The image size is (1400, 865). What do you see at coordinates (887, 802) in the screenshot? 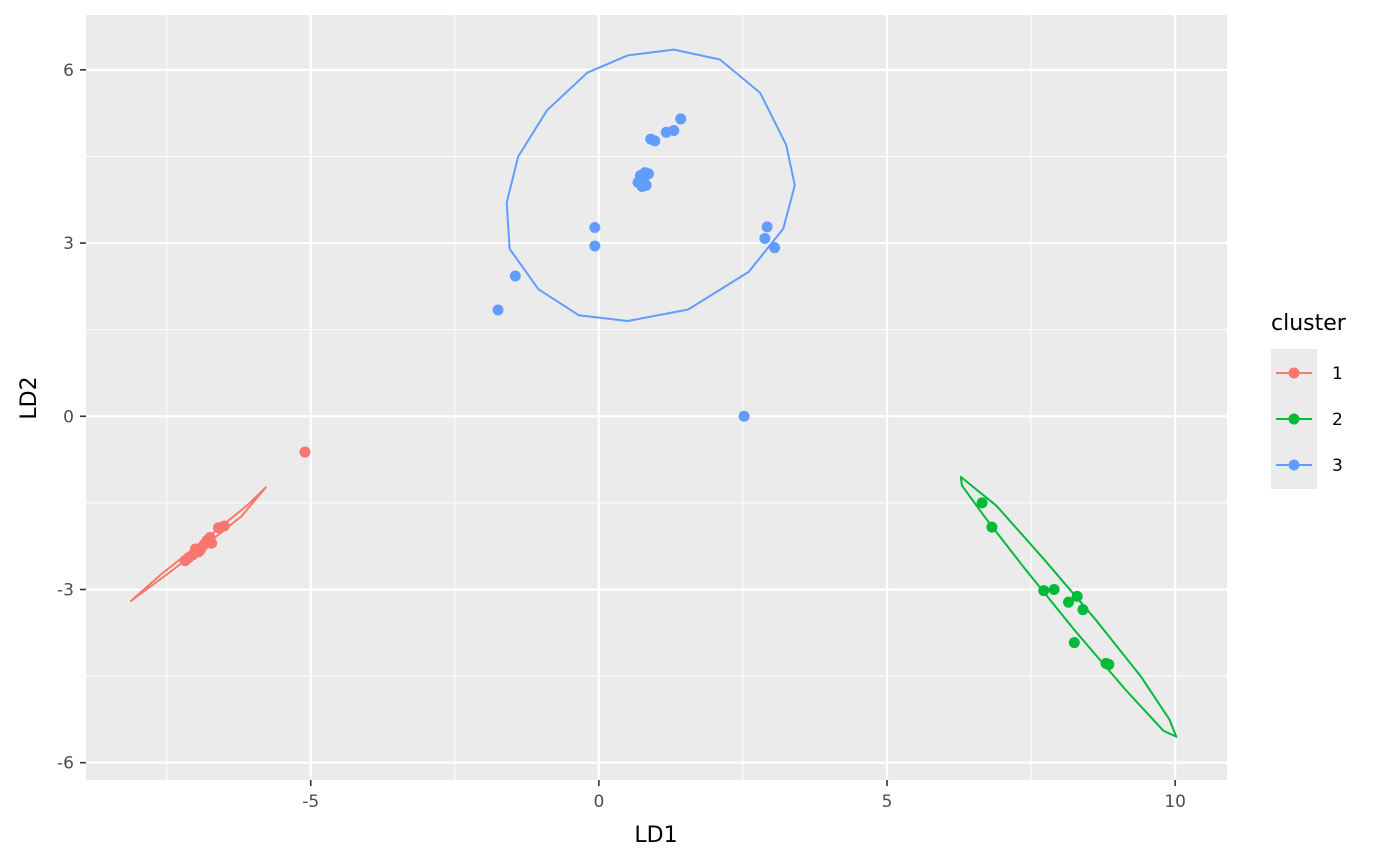
I see `x-tick-label: 5` at bounding box center [887, 802].